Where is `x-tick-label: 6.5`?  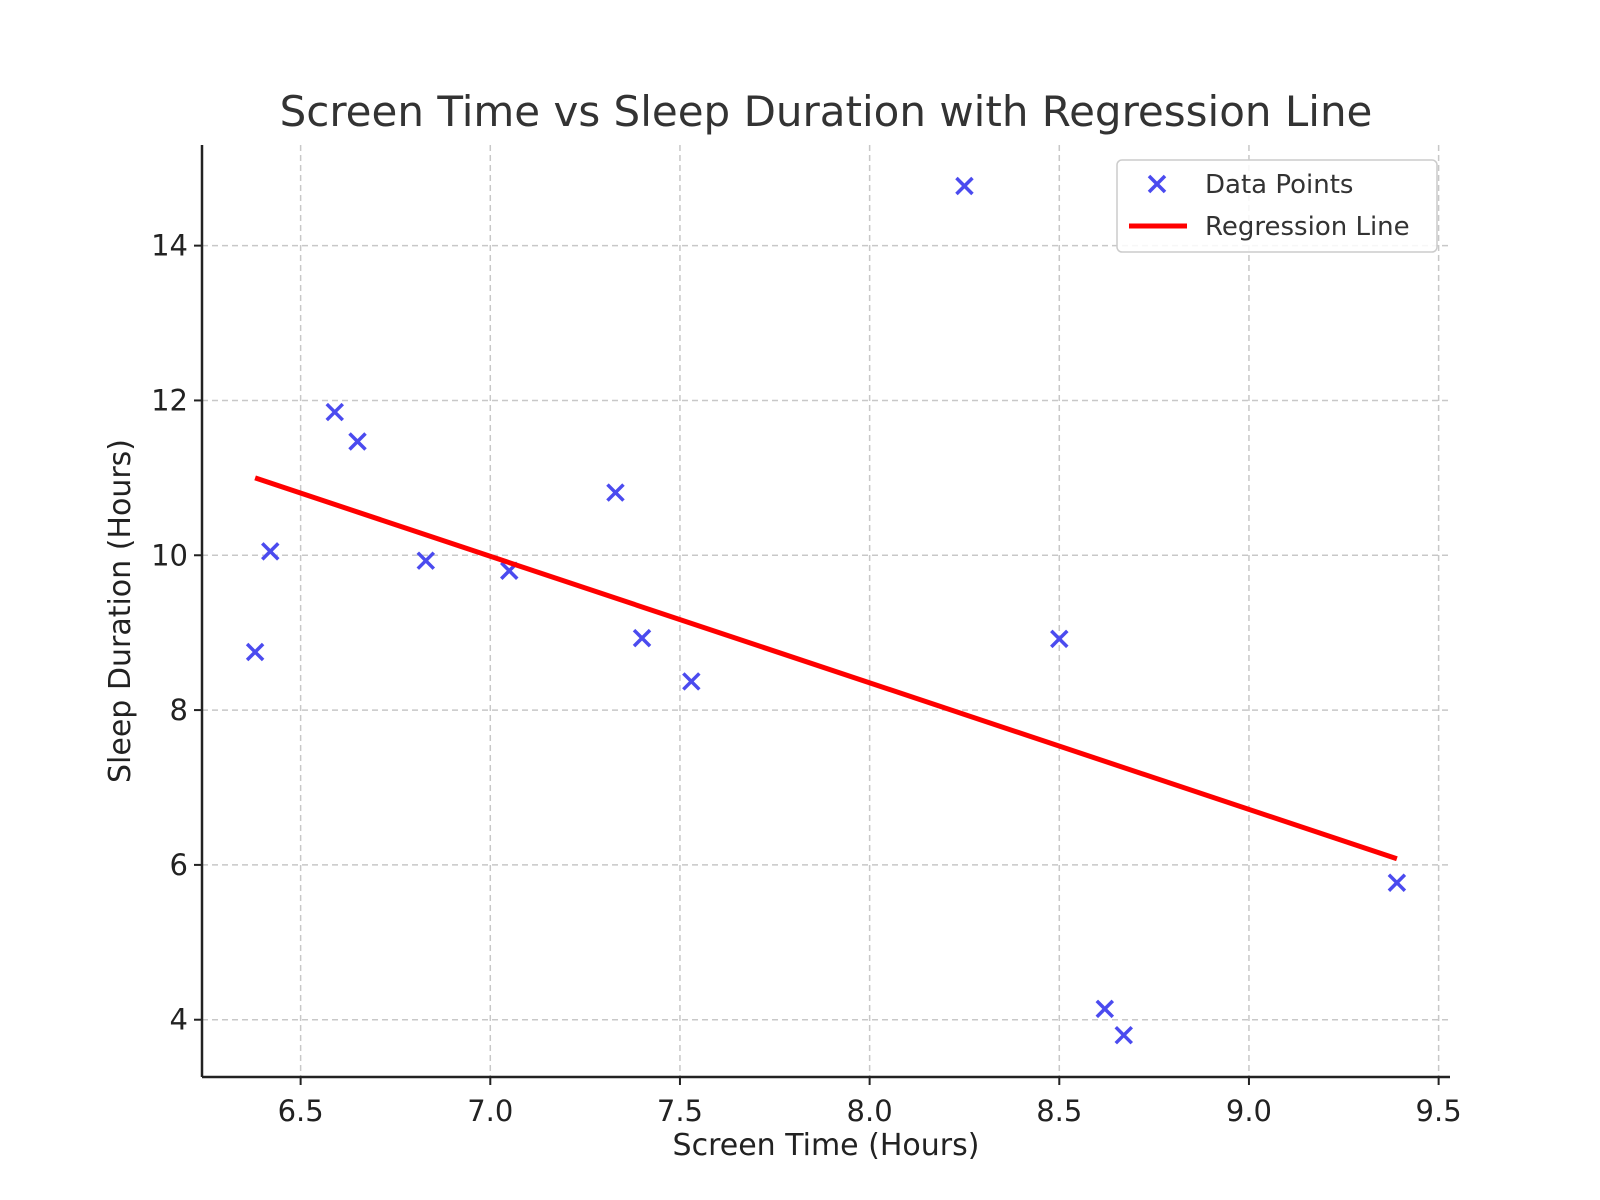 x-tick-label: 6.5 is located at coordinates (301, 1111).